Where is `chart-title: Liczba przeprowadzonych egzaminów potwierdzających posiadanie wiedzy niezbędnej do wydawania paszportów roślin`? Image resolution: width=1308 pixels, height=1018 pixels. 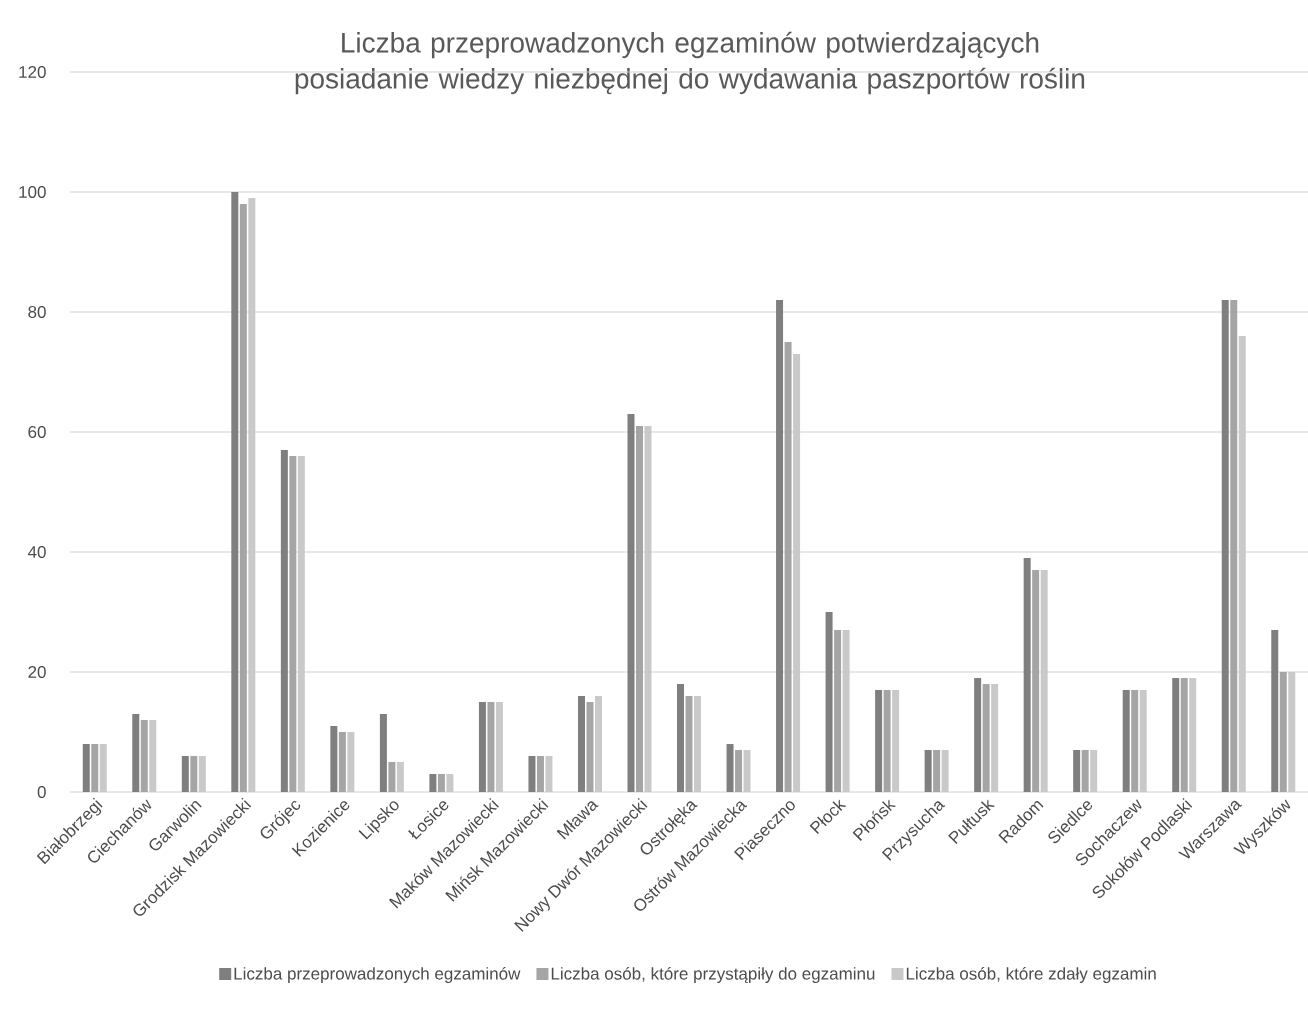
chart-title: Liczba przeprowadzonych egzaminów potwierdzających posiadanie wiedzy niezbędnej do wydawania paszportów roślin is located at coordinates (690, 63).